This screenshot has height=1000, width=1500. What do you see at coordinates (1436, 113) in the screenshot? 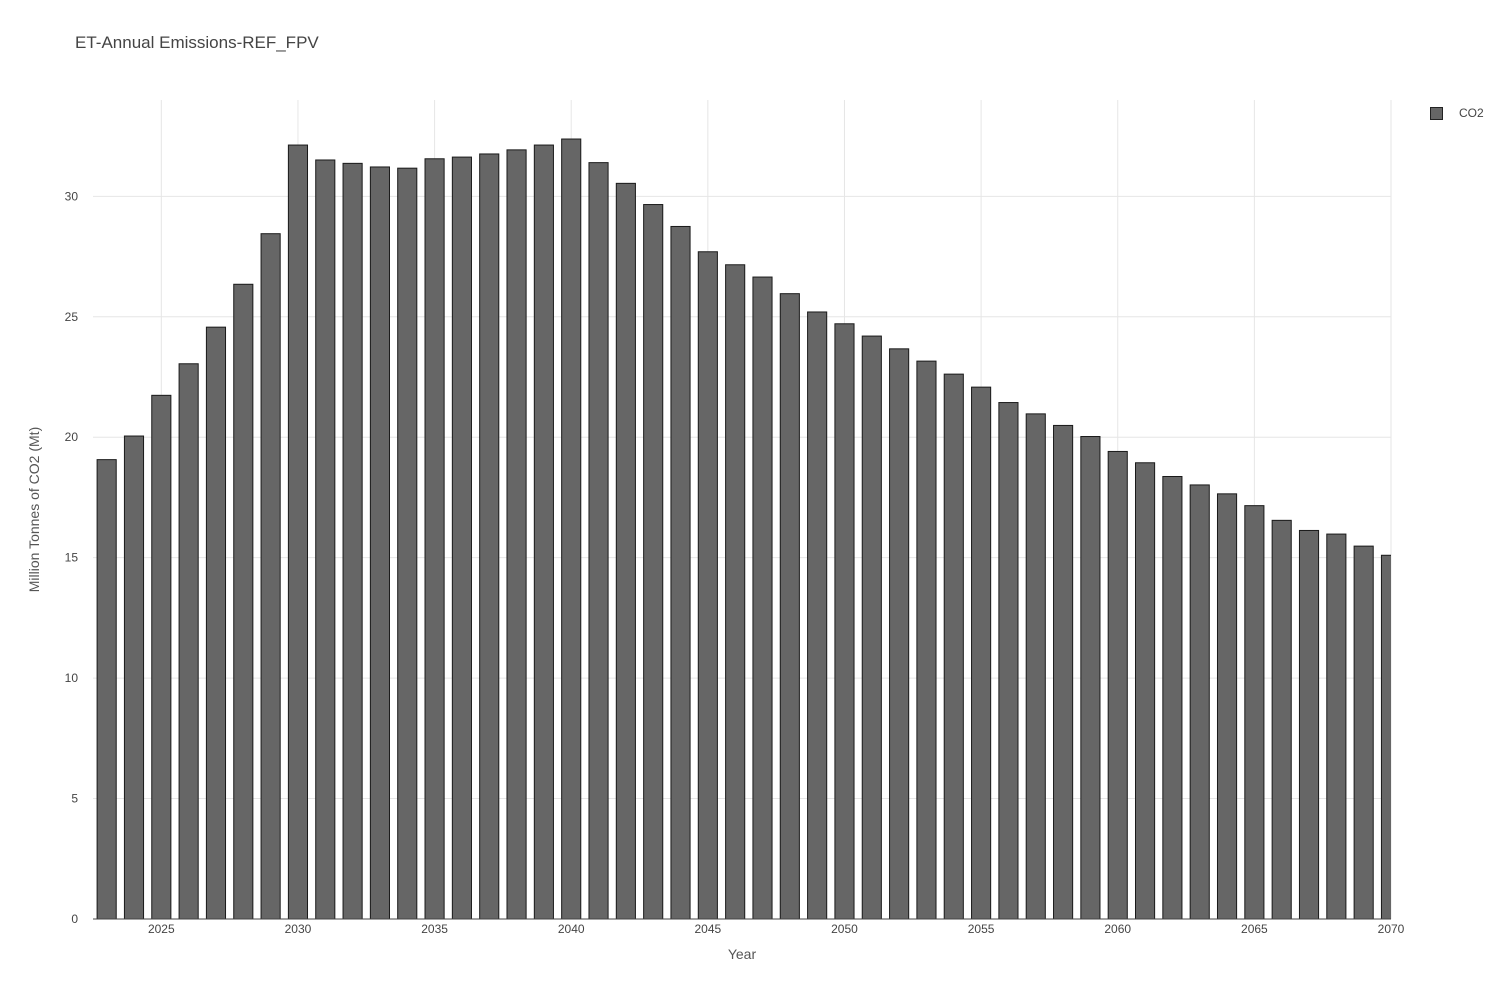
I see `legend-swatch-co2` at bounding box center [1436, 113].